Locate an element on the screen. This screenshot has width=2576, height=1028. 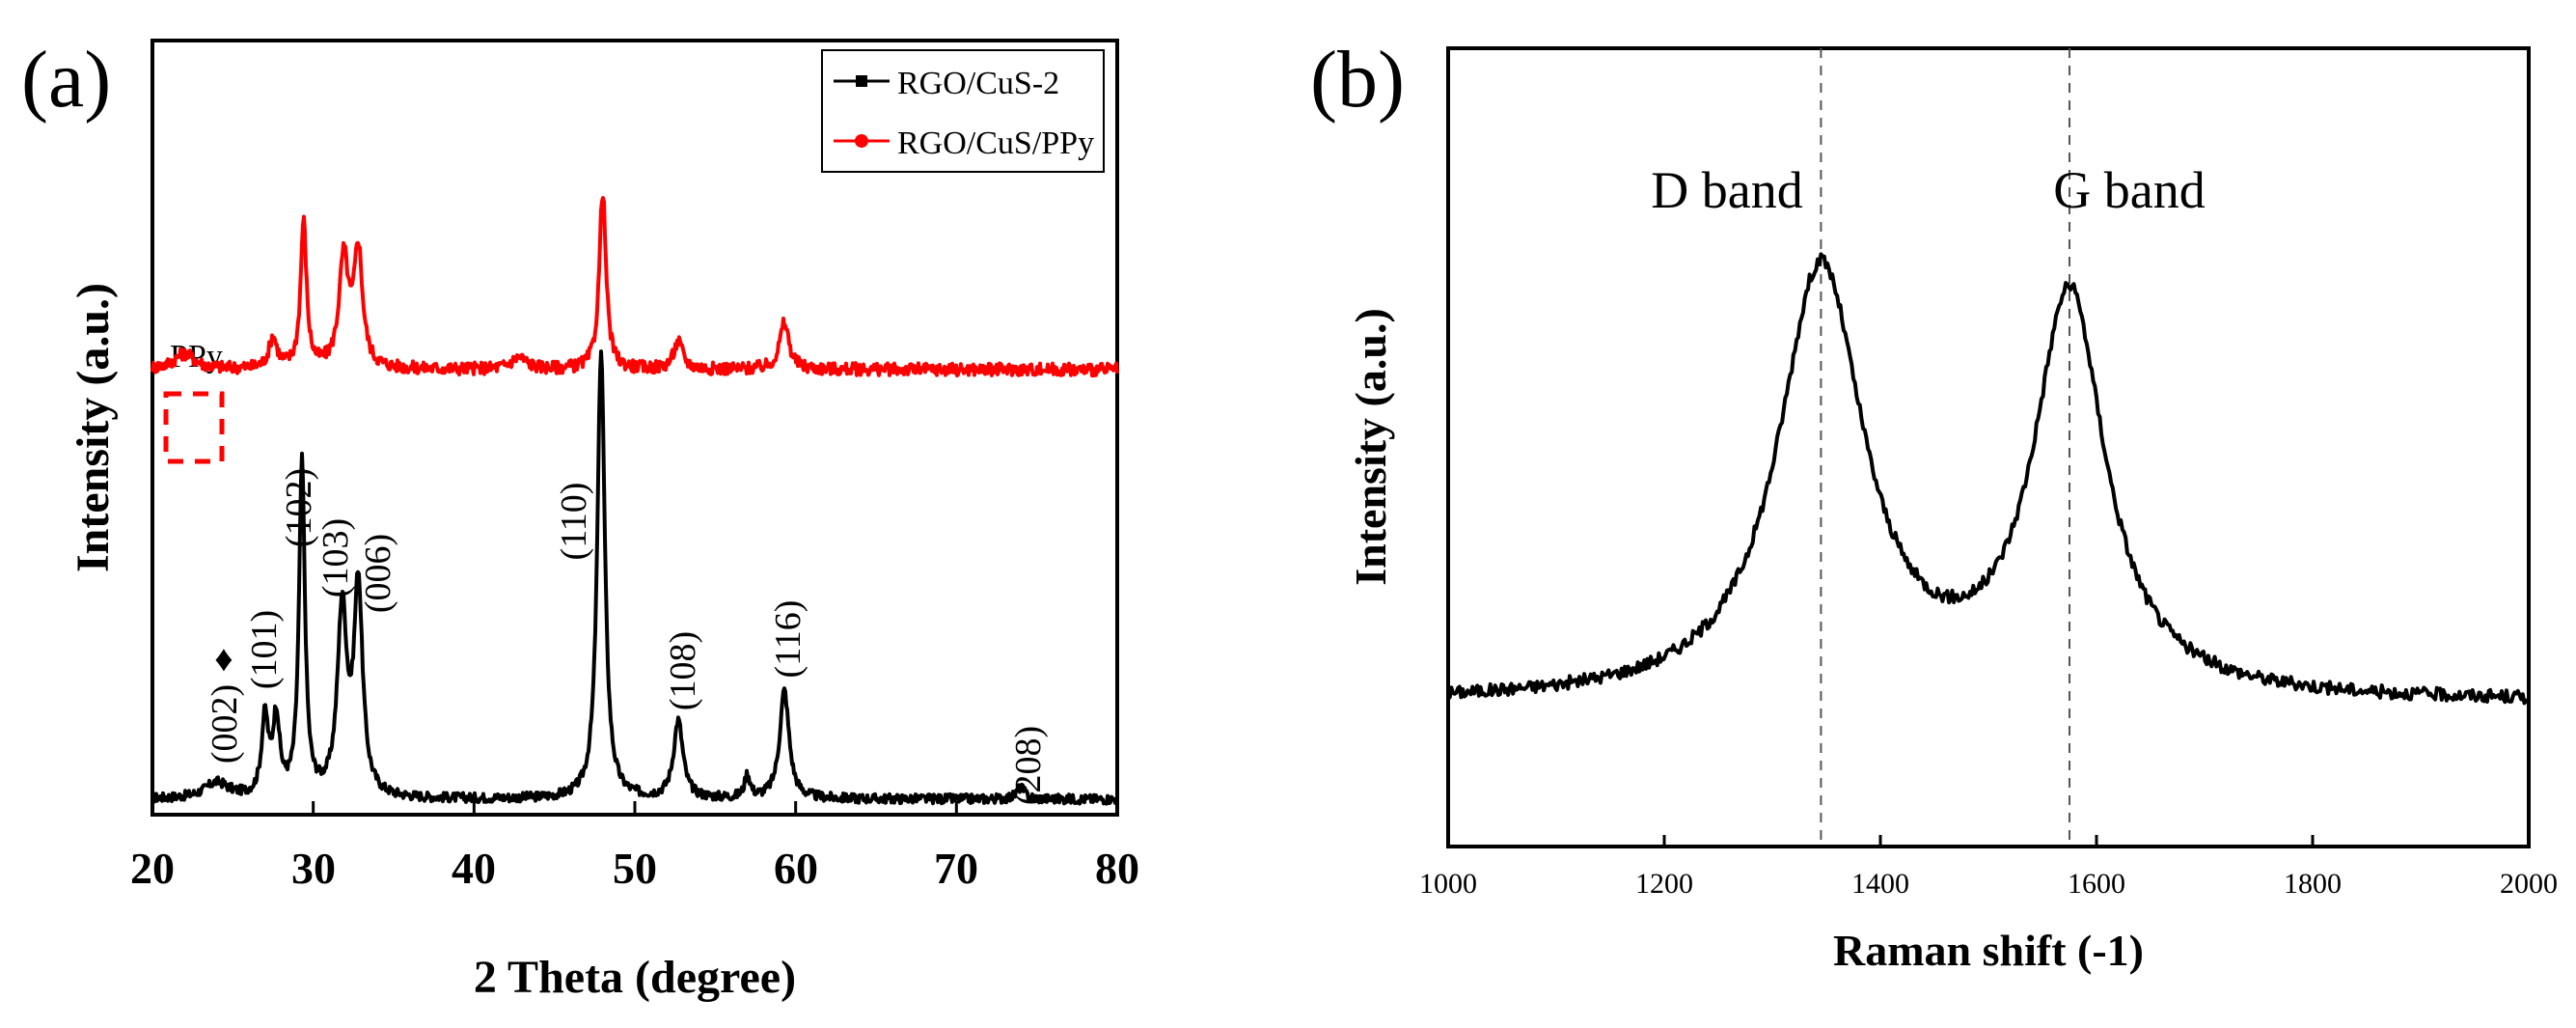
peak-label-103: (103) is located at coordinates (335, 558).